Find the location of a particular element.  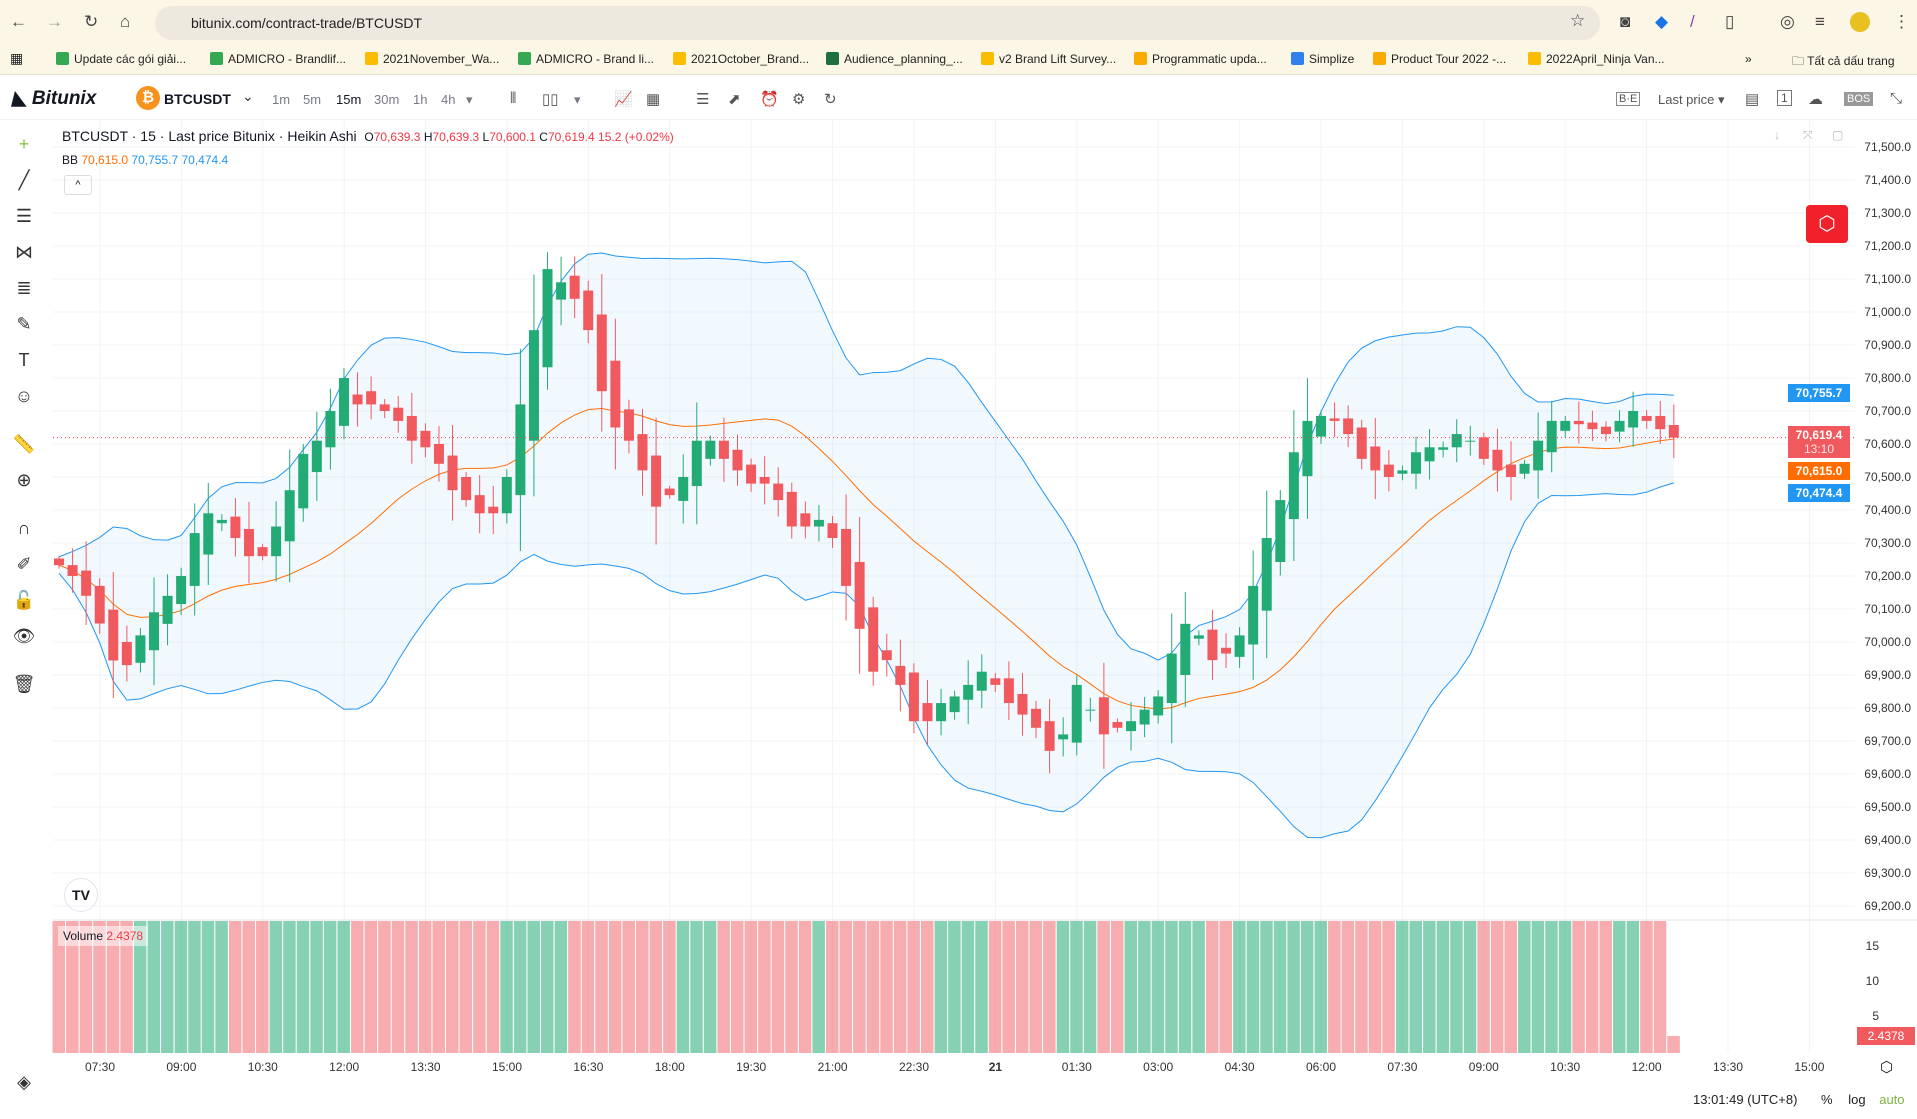

scroll-down-icon: ↓ is located at coordinates (1777, 135).